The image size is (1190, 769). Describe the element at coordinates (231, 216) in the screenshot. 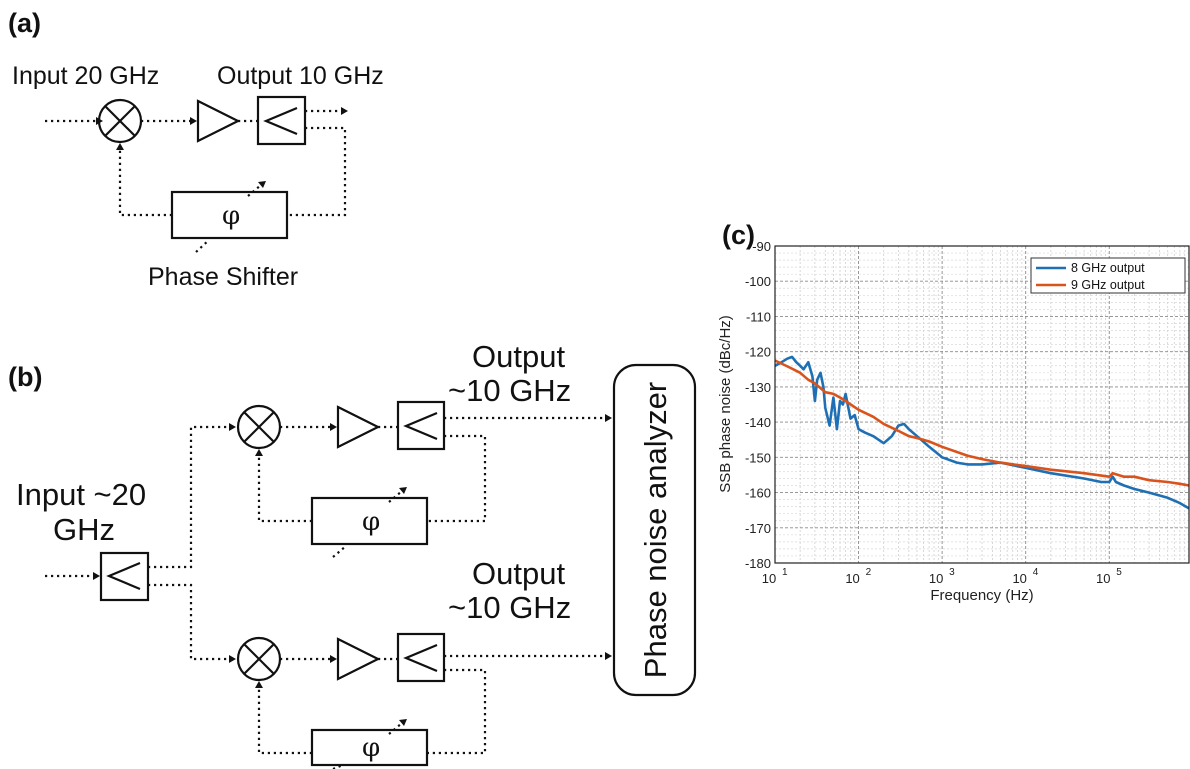

I see `phase-symbol: φ` at that location.